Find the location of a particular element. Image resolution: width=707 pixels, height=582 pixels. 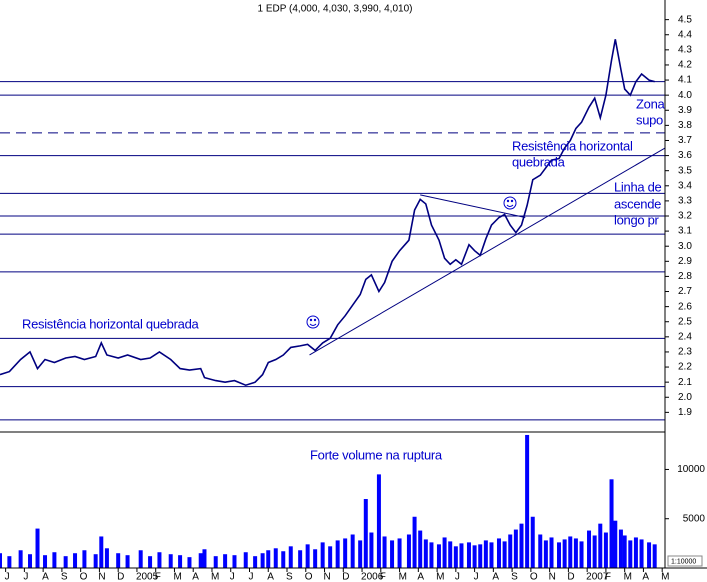

y-tick-label: 3.2 is located at coordinates (685, 216).